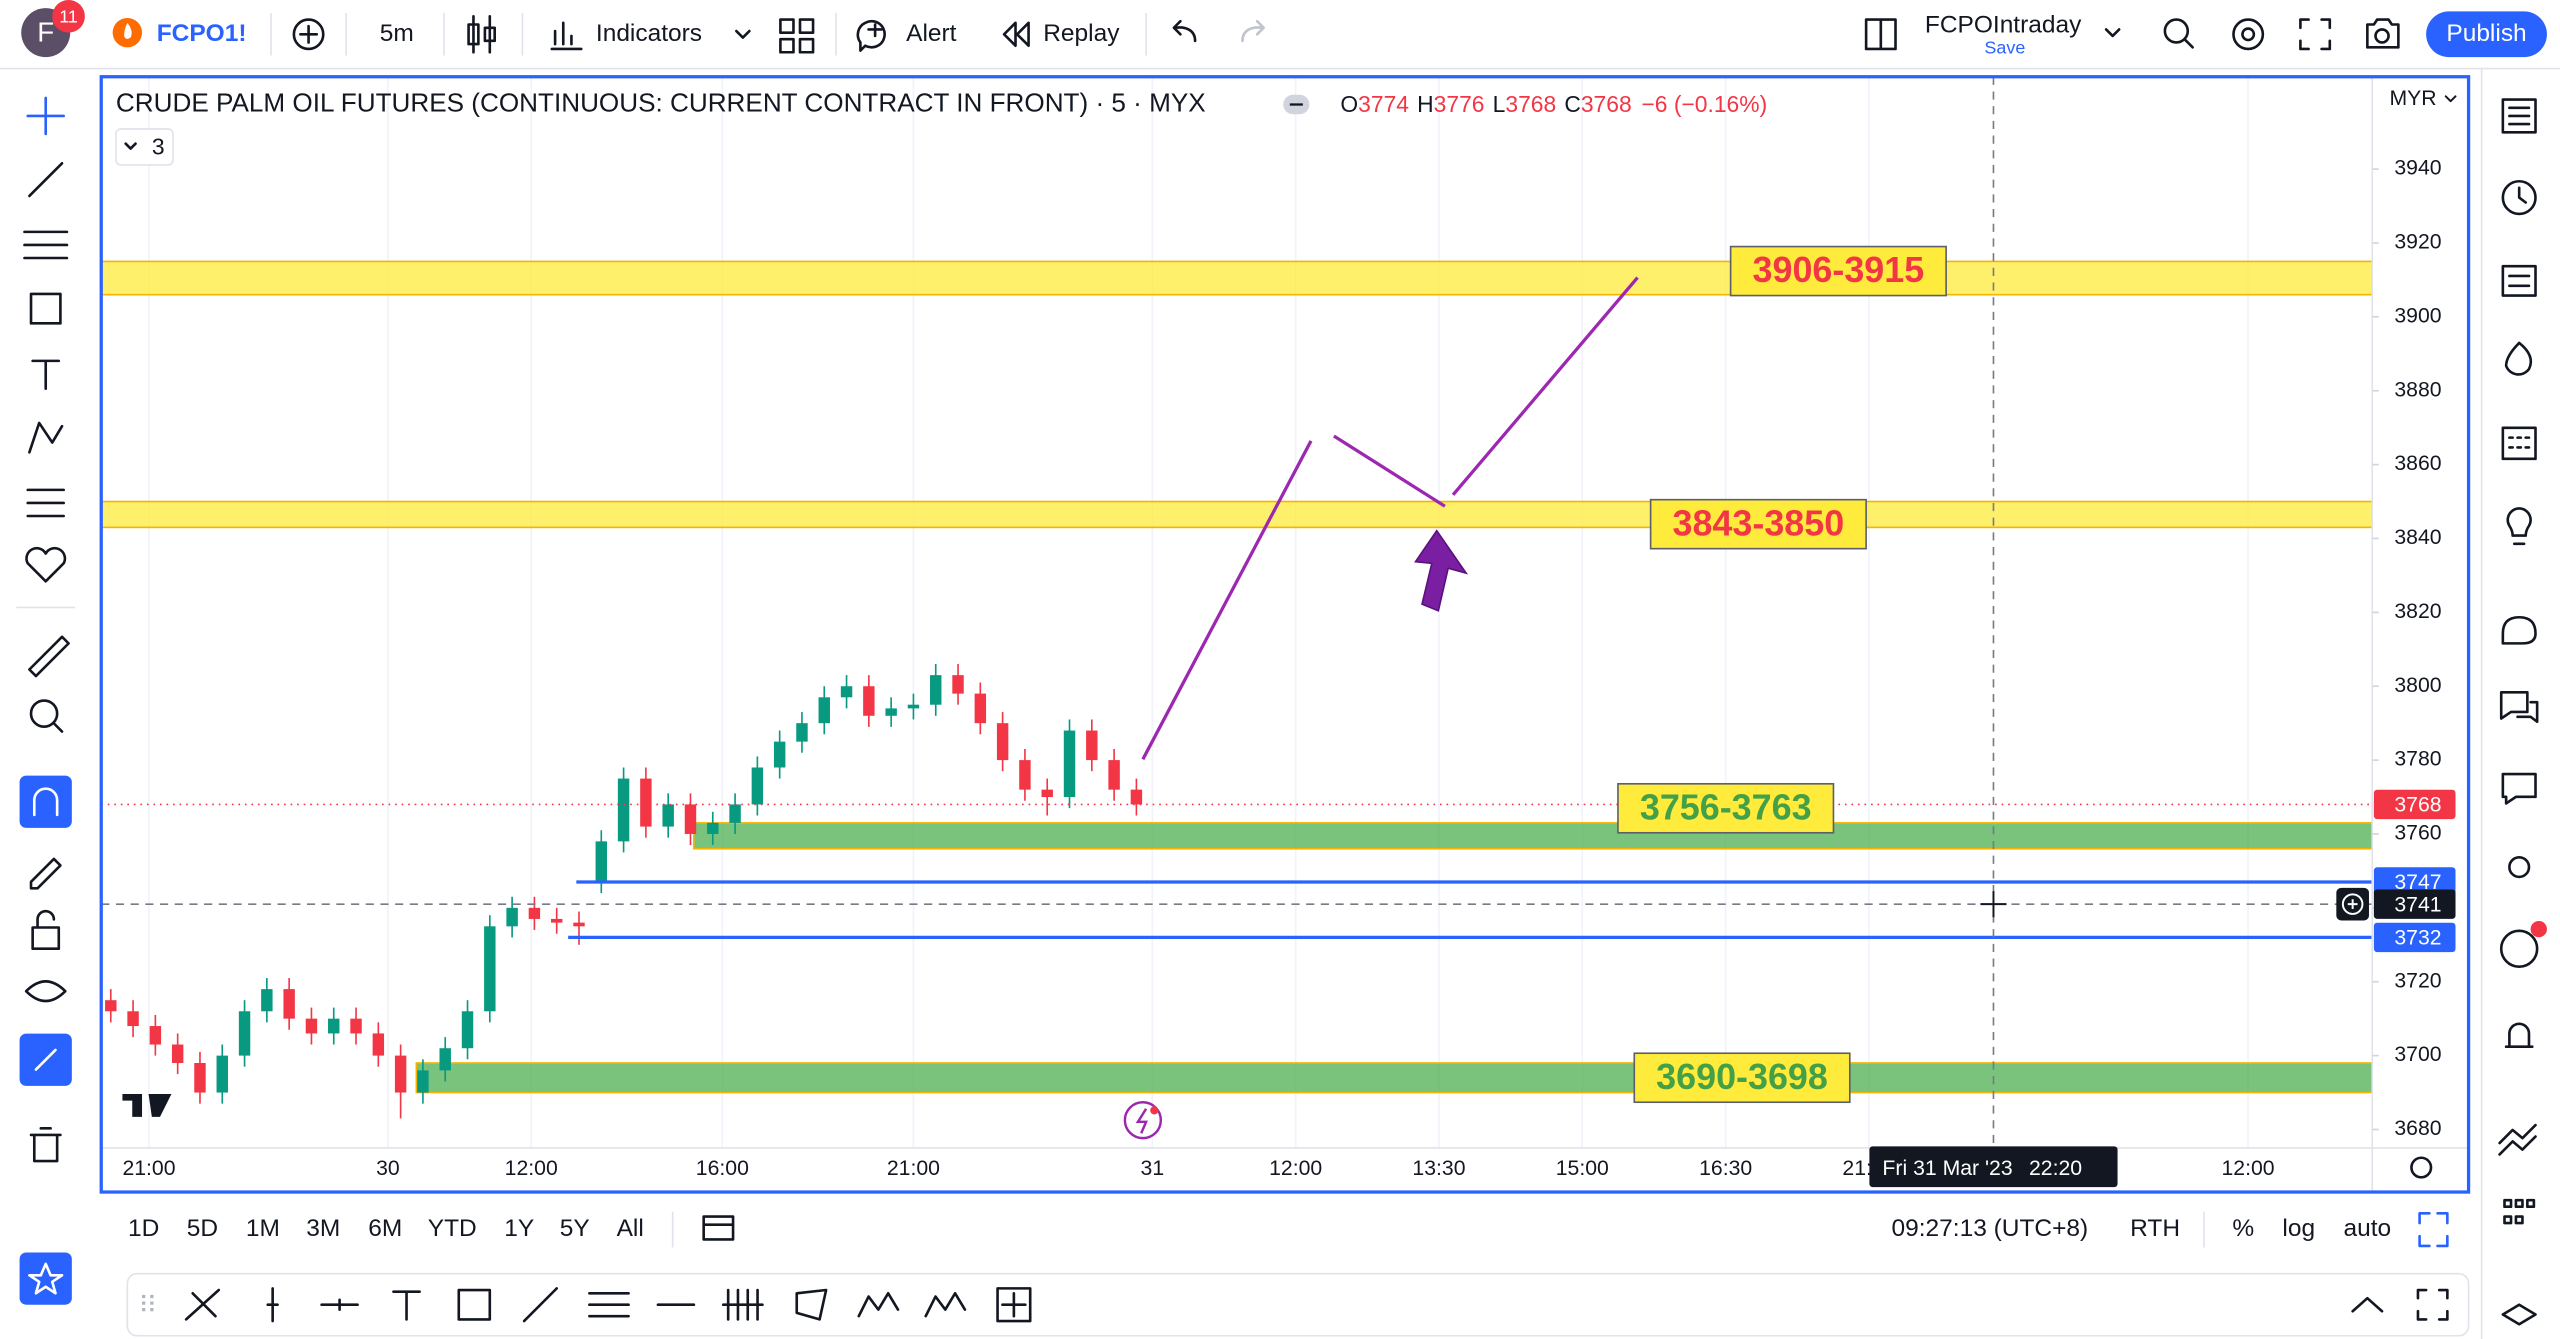  Describe the element at coordinates (2176, 31) in the screenshot. I see `search` at that location.